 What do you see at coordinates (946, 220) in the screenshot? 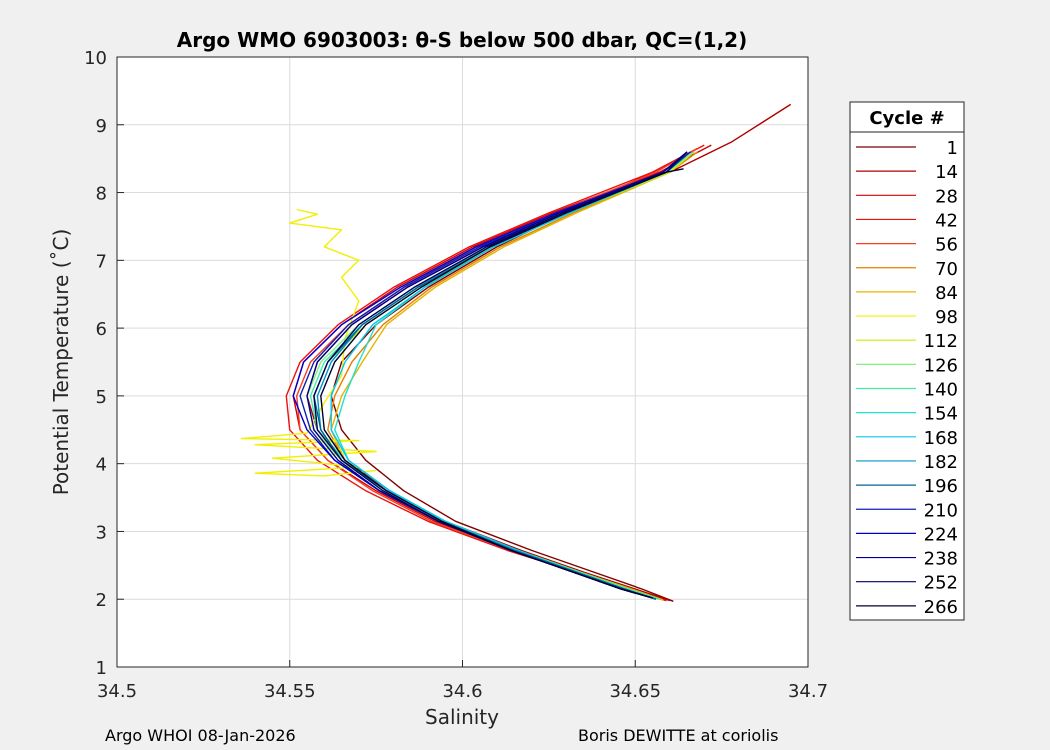
I see `legend-label: 42` at bounding box center [946, 220].